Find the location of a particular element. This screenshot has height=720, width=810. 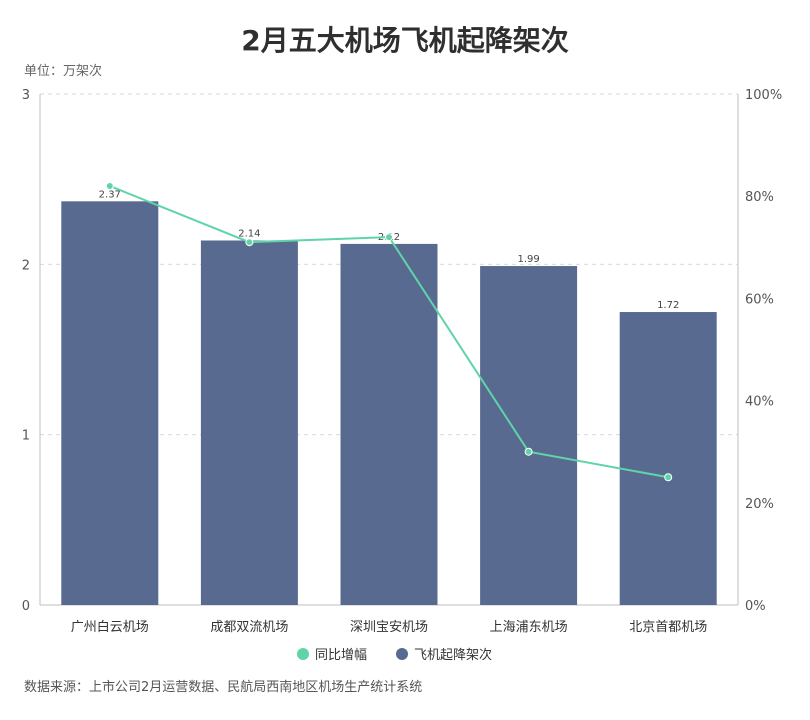

bar-value-label: 1.99 is located at coordinates (528, 259).